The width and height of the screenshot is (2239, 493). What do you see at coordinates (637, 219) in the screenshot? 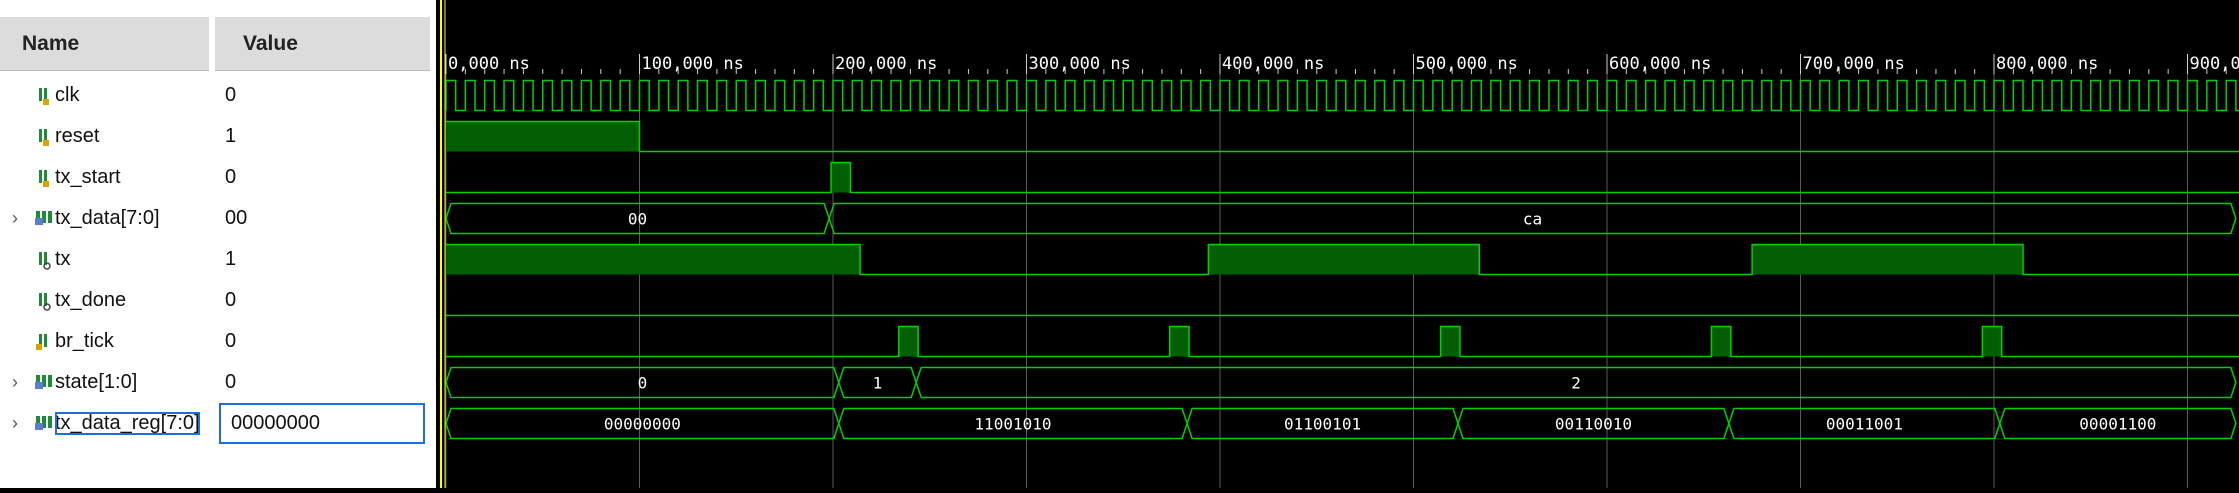
I see `tx-data-value-label: 00` at bounding box center [637, 219].